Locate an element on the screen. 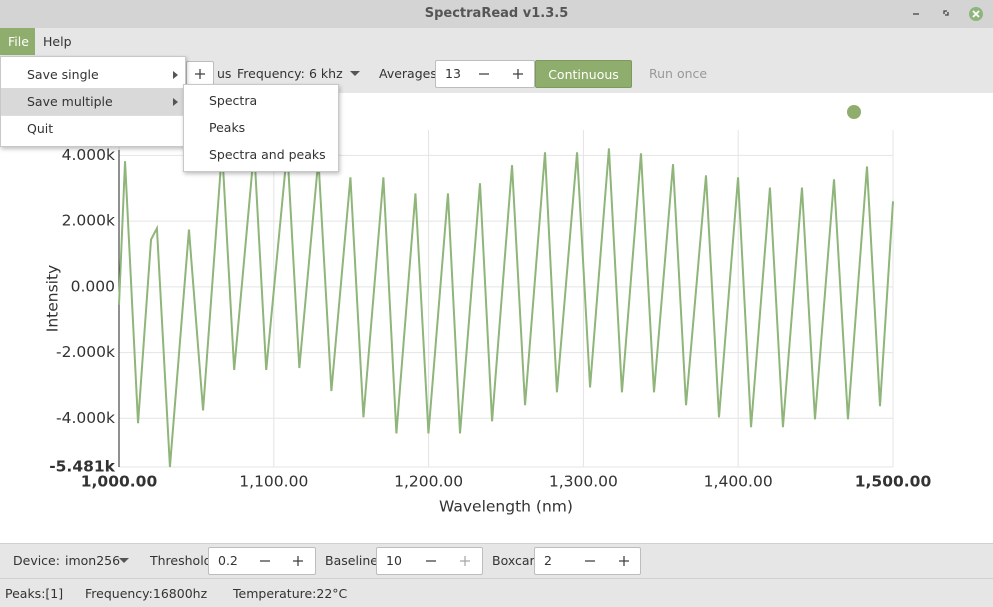 Image resolution: width=993 pixels, height=607 pixels. menu-item: Peaks is located at coordinates (227, 127).